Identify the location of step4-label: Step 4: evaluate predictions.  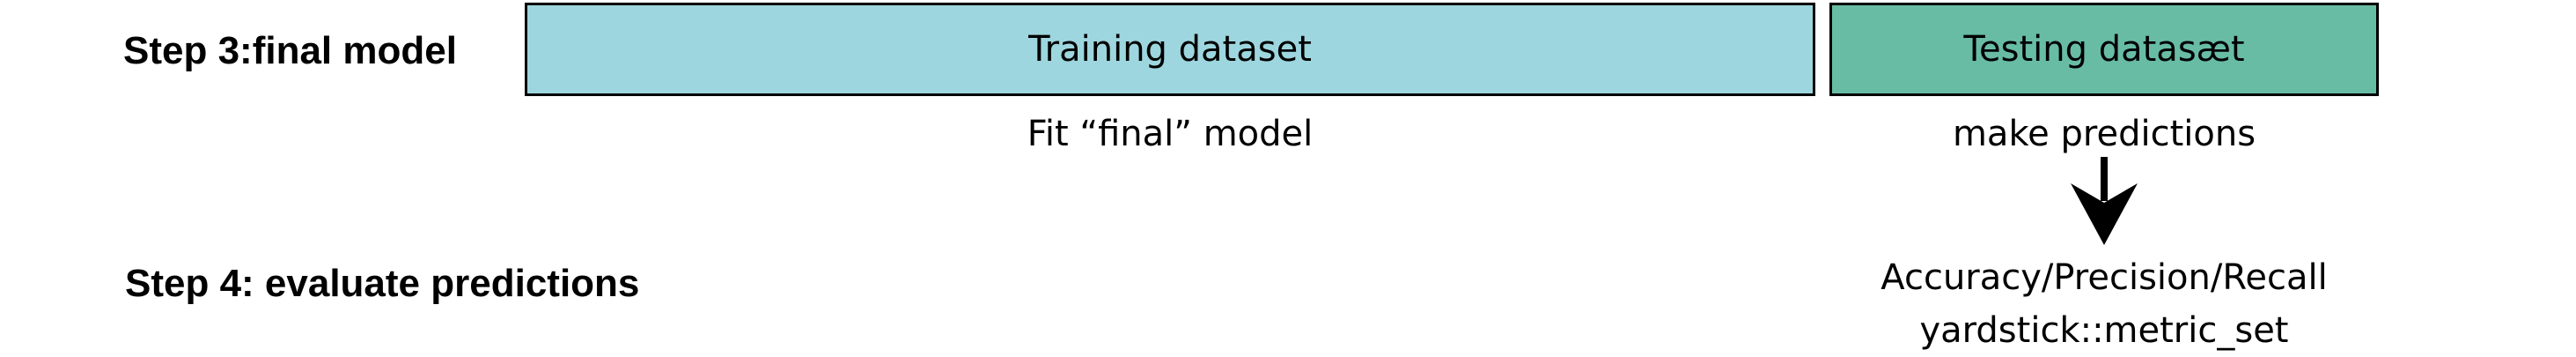
(383, 283).